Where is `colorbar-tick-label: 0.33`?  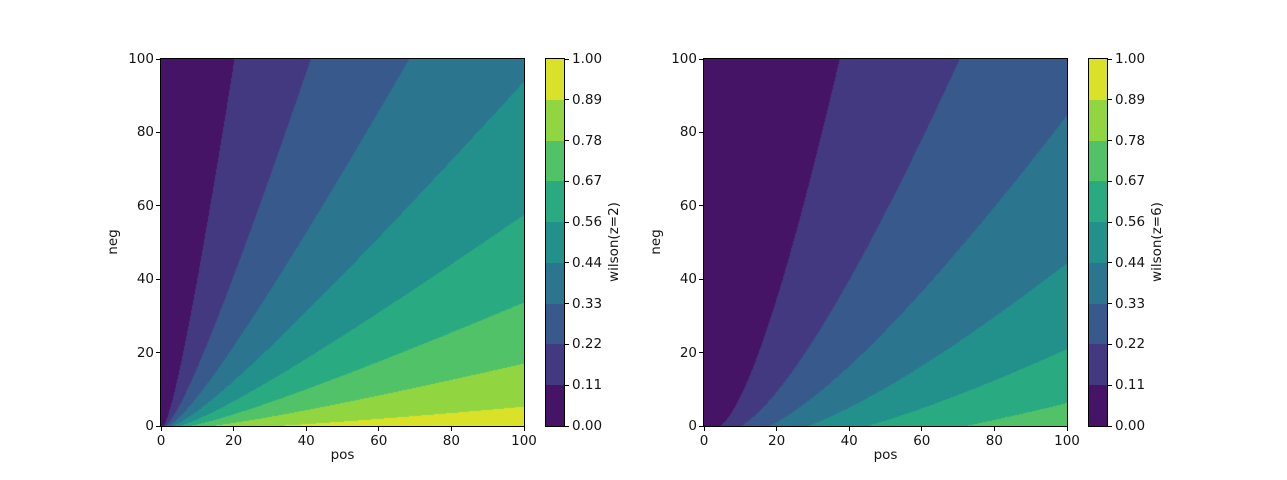 colorbar-tick-label: 0.33 is located at coordinates (1130, 303).